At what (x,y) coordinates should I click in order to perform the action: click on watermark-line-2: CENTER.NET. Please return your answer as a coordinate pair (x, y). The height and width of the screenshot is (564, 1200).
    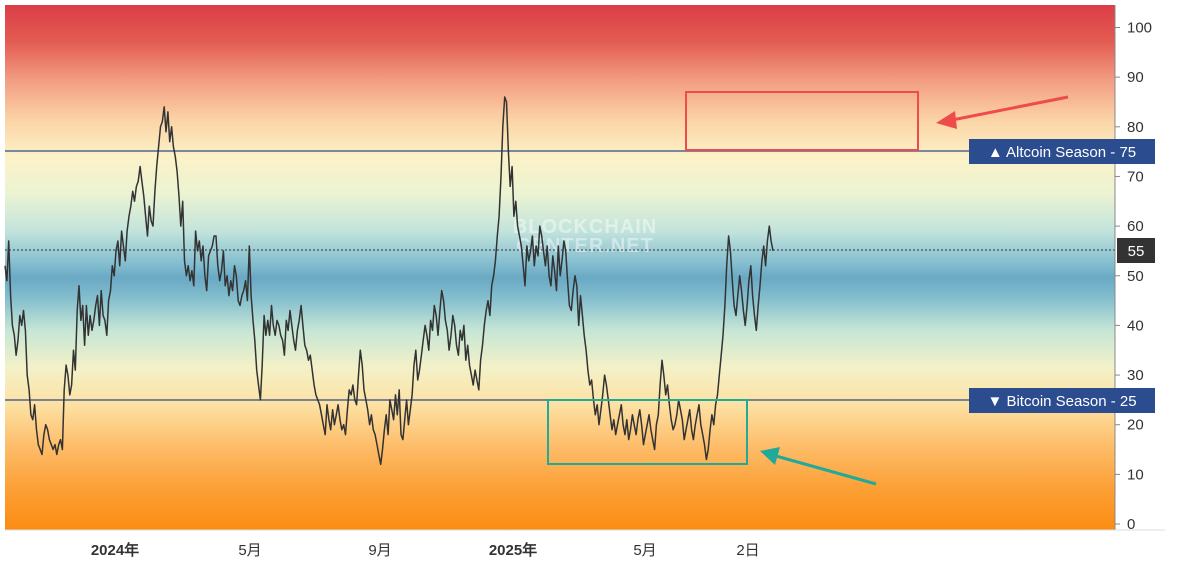
    Looking at the image, I should click on (585, 246).